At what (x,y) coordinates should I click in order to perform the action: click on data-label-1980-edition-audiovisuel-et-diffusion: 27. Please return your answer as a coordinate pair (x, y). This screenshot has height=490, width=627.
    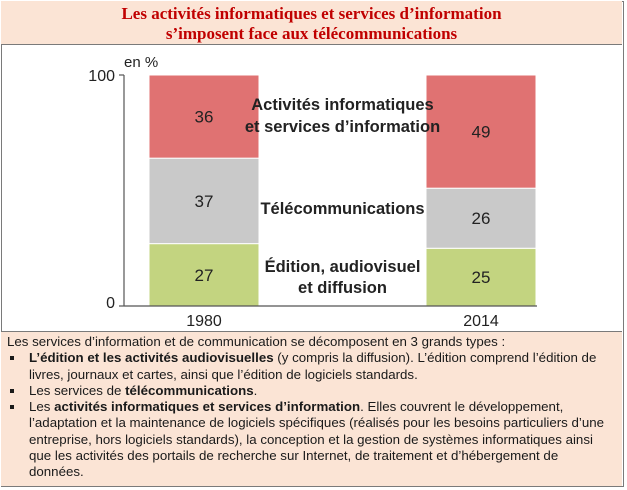
    Looking at the image, I should click on (204, 275).